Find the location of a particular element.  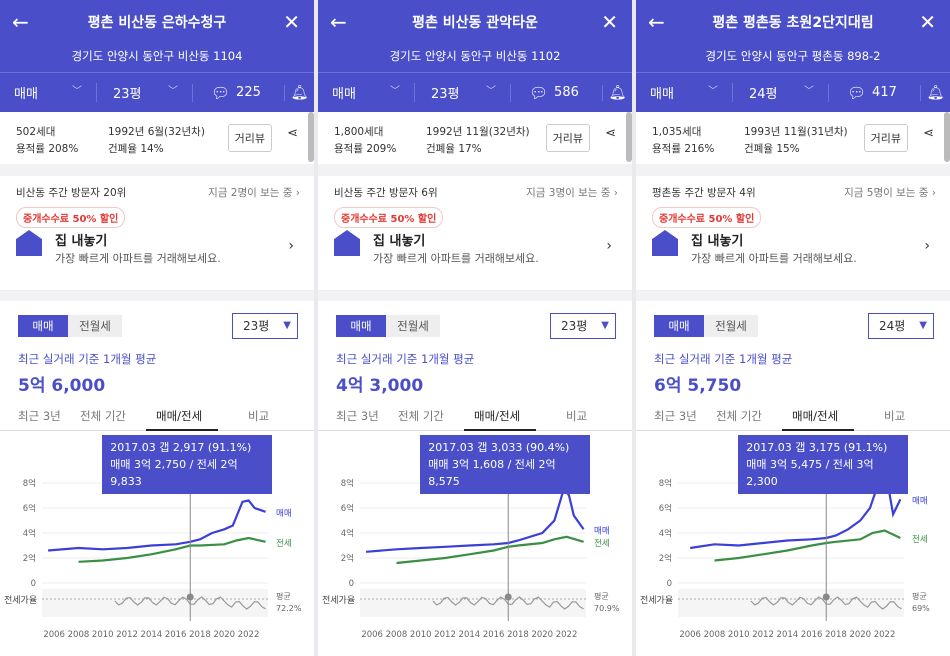

x-tick-label: 2016 is located at coordinates (176, 635).